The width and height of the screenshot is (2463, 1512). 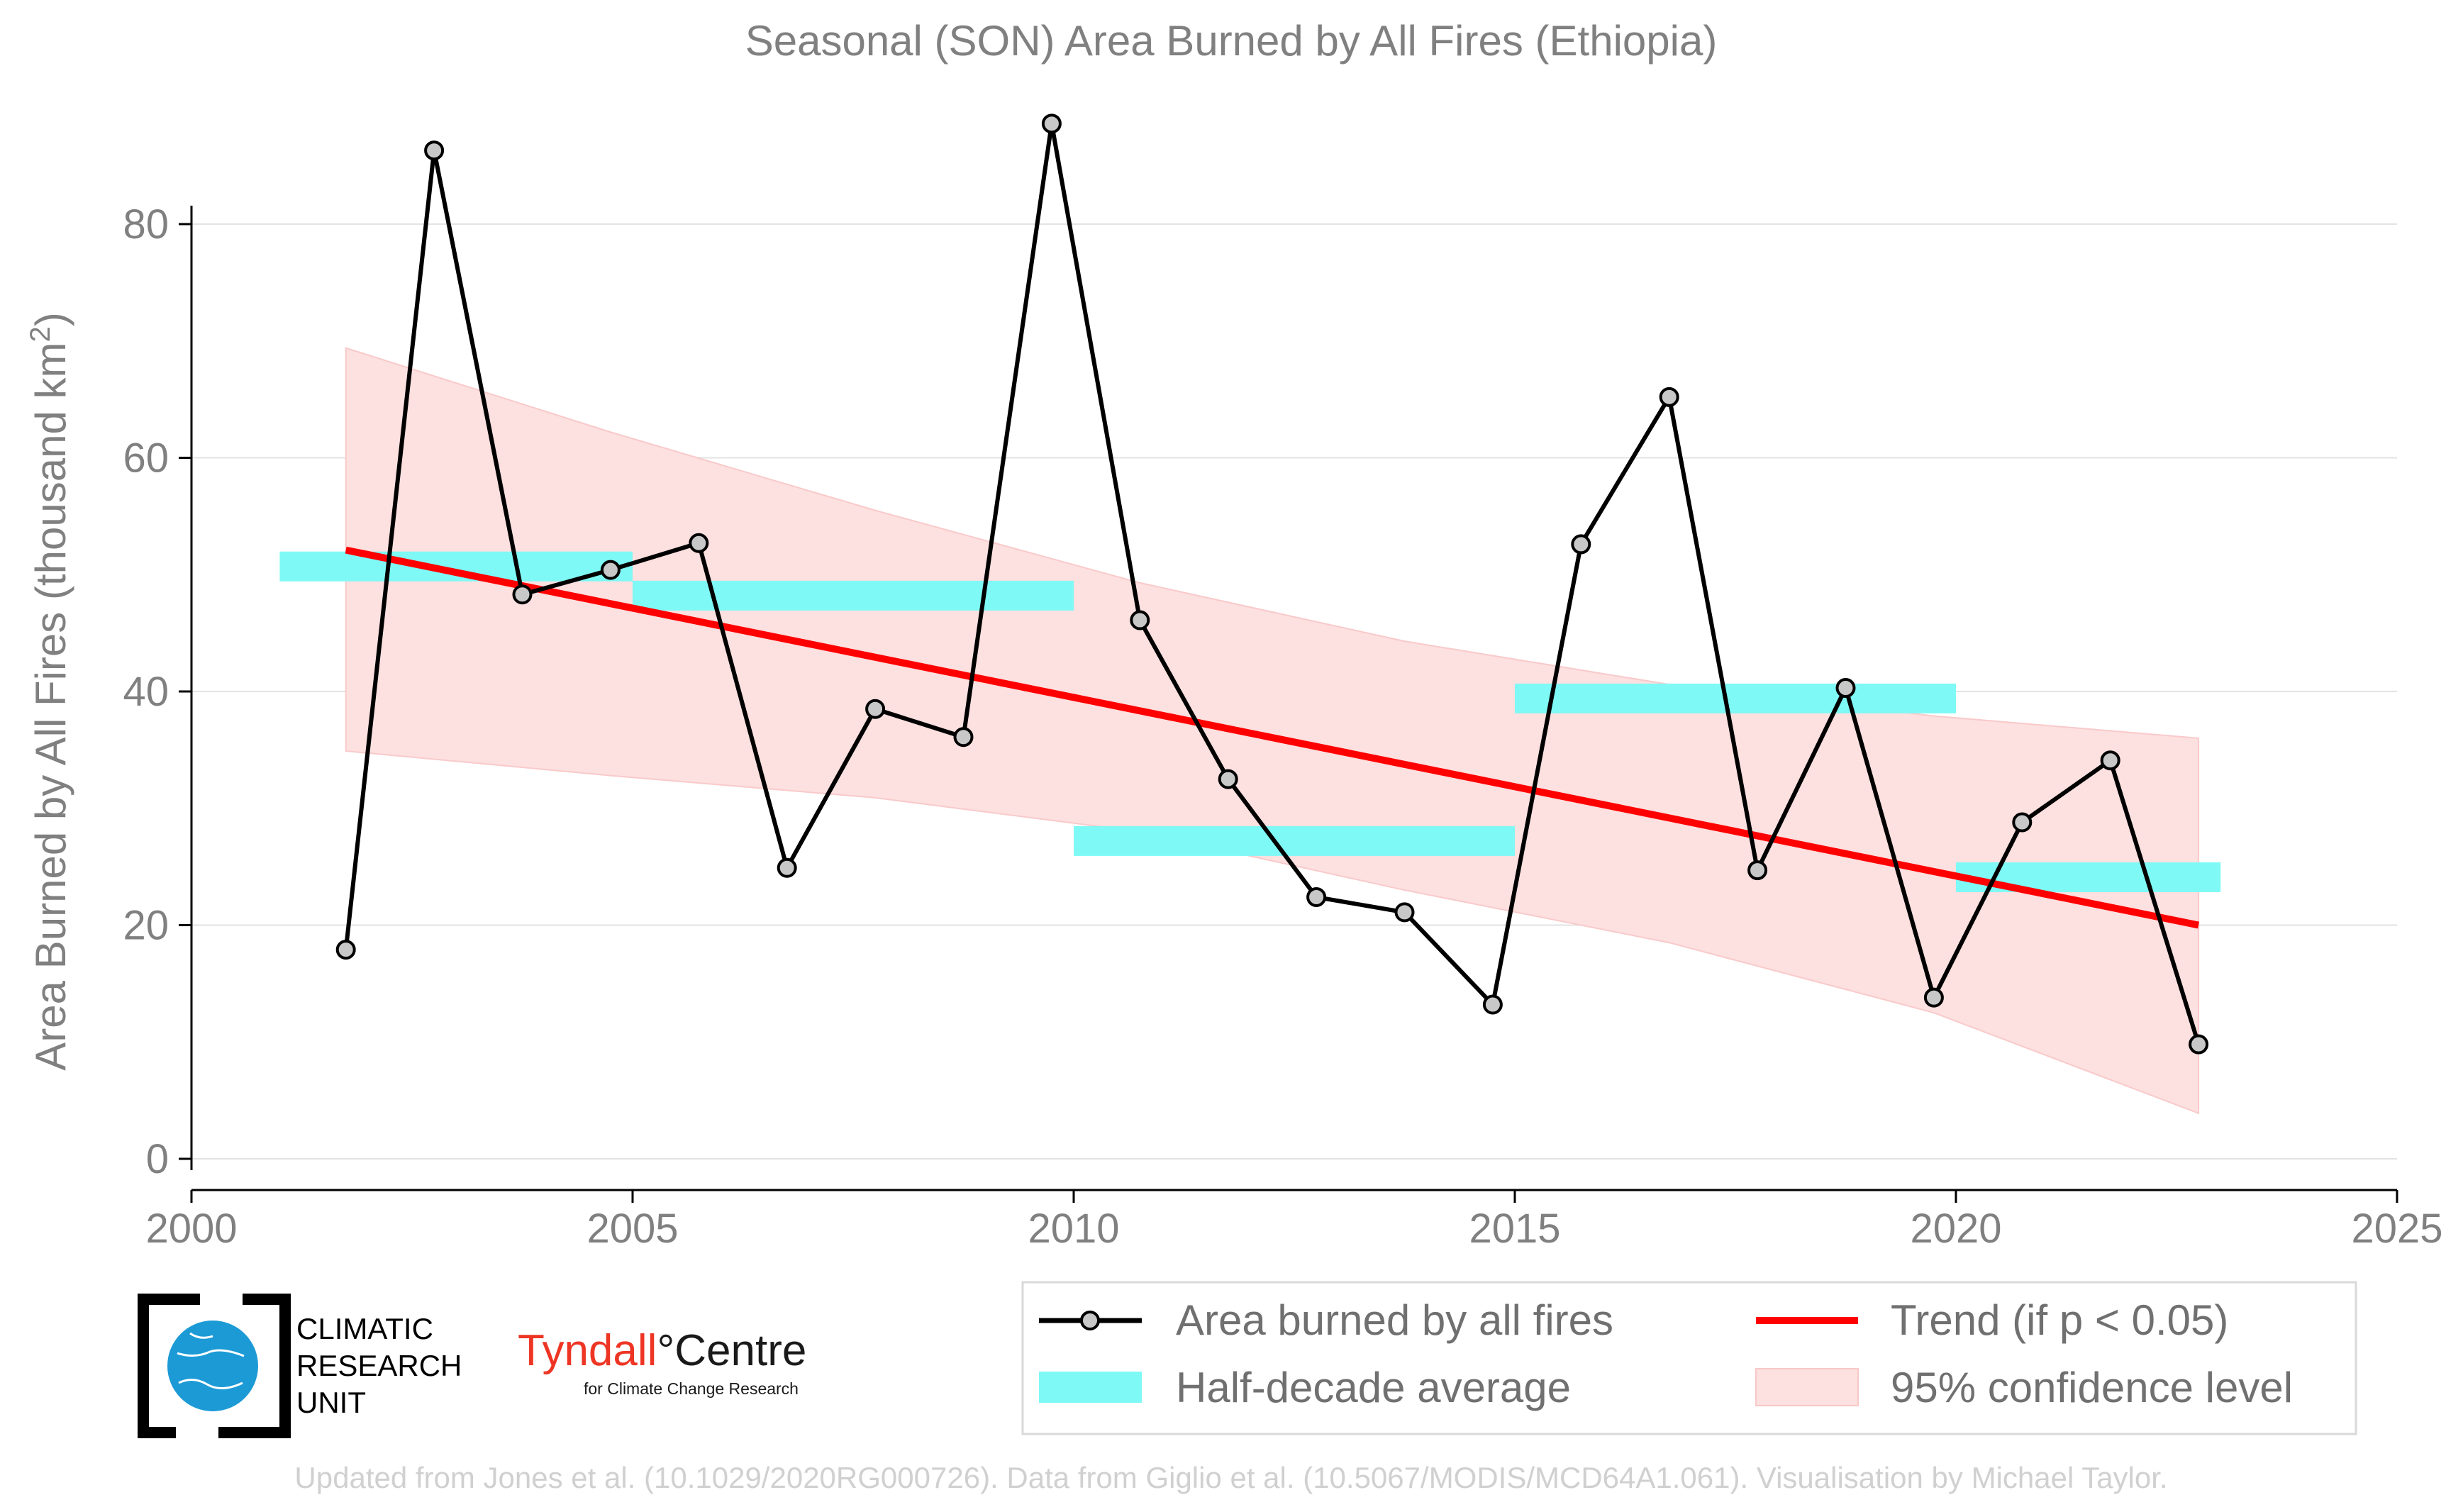 I want to click on legend-box, so click(x=1689, y=1358).